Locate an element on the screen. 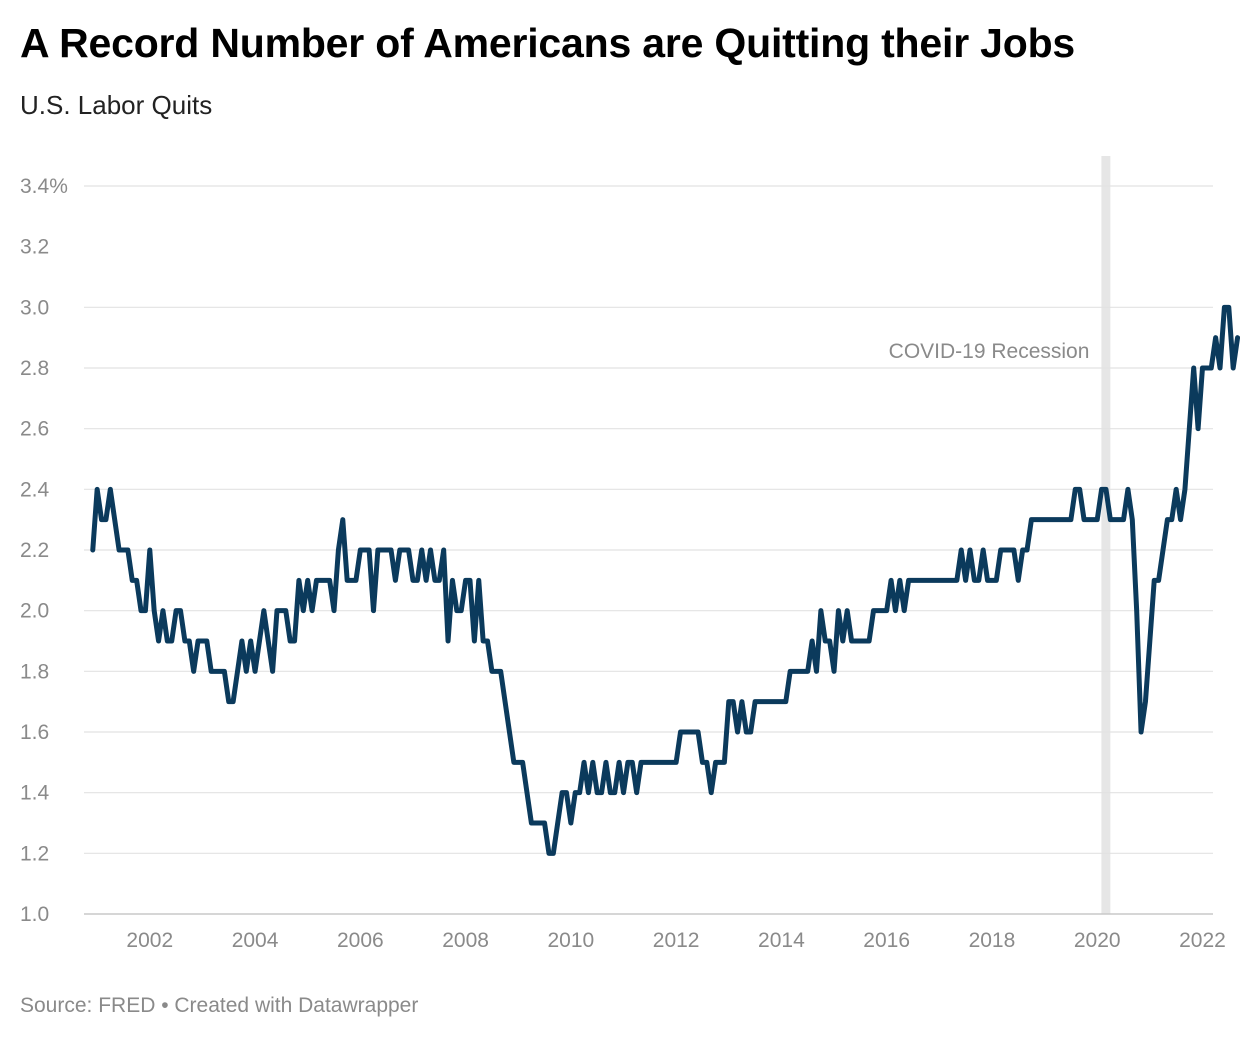 This screenshot has width=1240, height=1040. x-tick-label: 2008 is located at coordinates (465, 940).